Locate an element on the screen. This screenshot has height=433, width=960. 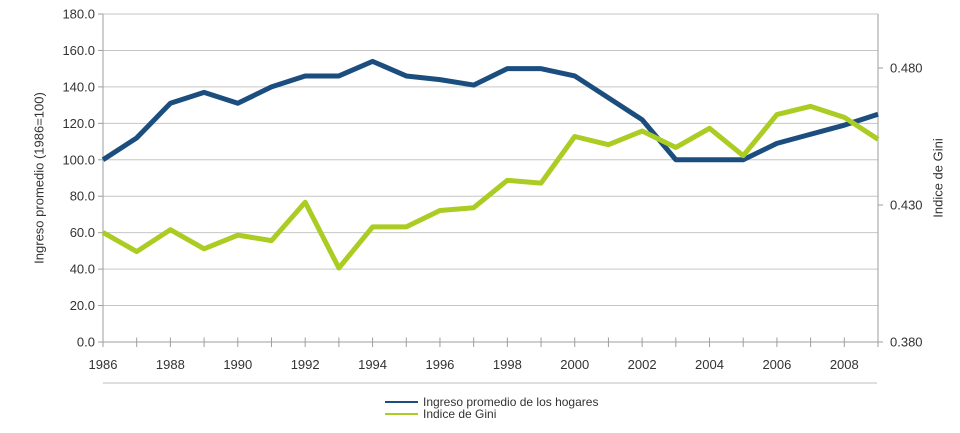
left-axis-tick-label: 160.0 is located at coordinates (78, 50).